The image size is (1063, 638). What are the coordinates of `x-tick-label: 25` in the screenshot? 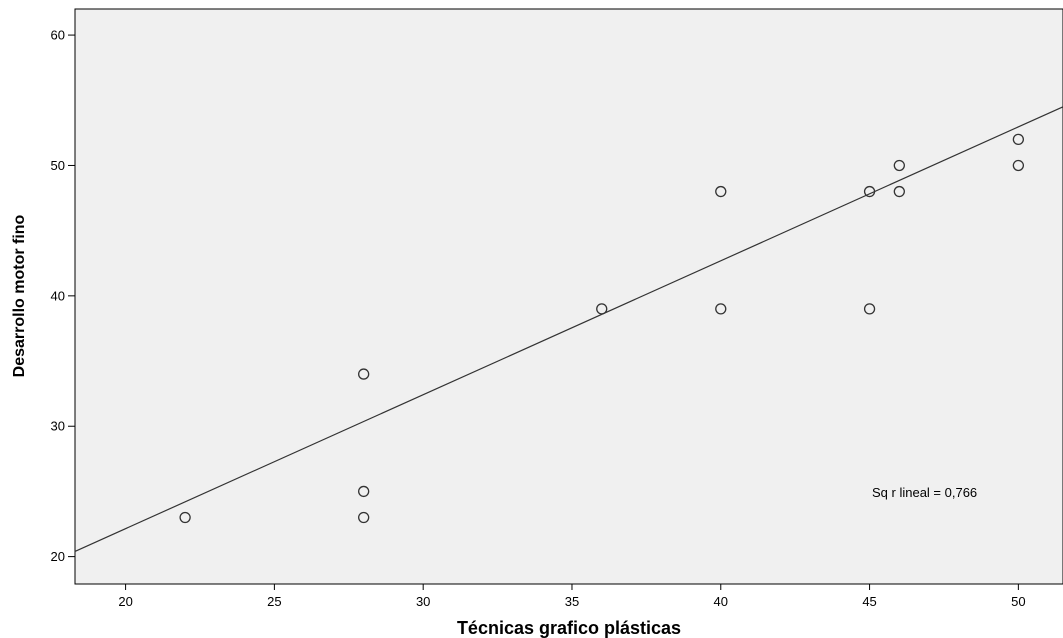 It's located at (274, 601).